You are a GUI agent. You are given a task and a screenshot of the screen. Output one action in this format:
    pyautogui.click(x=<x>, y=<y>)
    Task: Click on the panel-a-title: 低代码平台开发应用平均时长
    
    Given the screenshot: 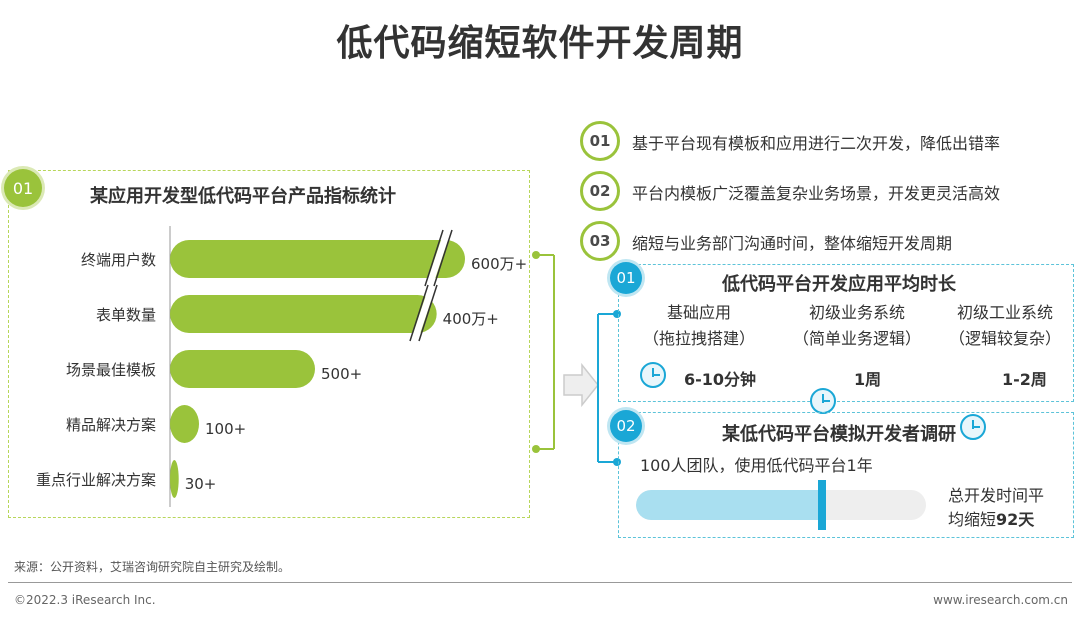 What is the action you would take?
    pyautogui.click(x=839, y=284)
    